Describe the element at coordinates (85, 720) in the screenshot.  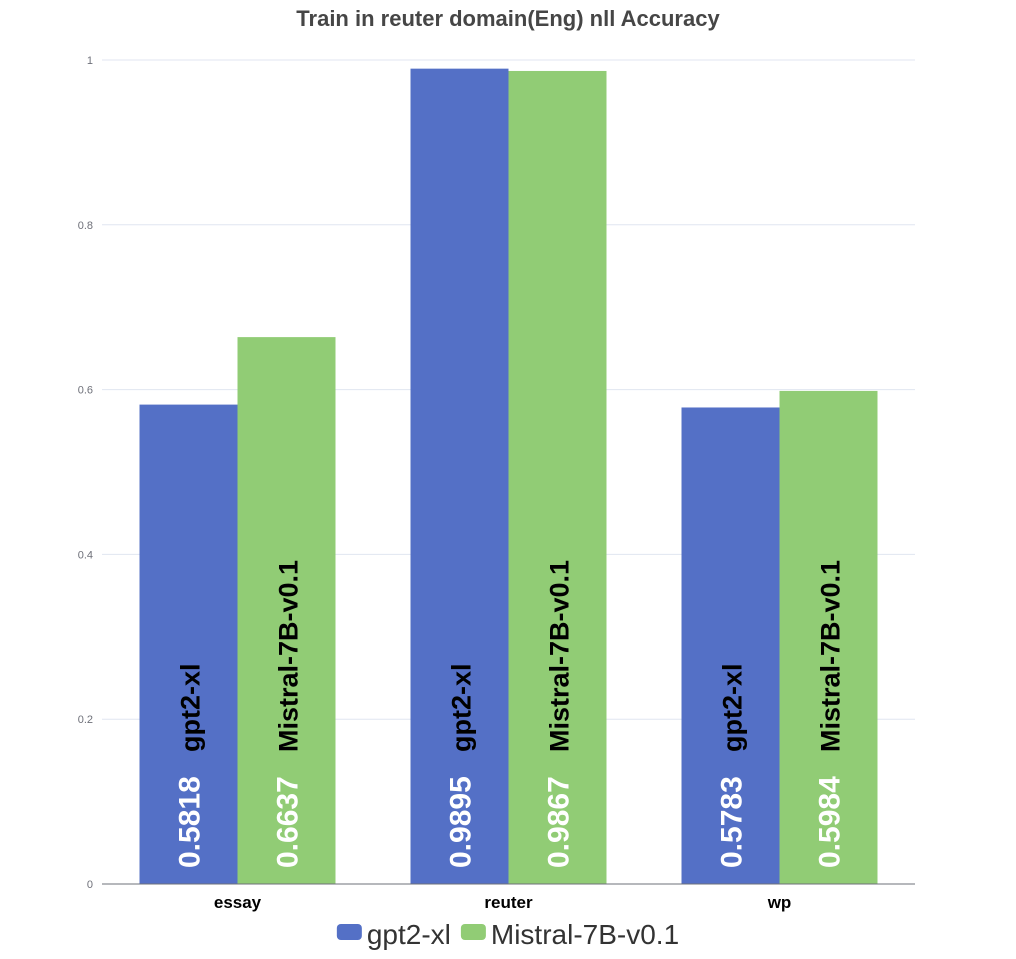
I see `y-tick-label: 0.2` at that location.